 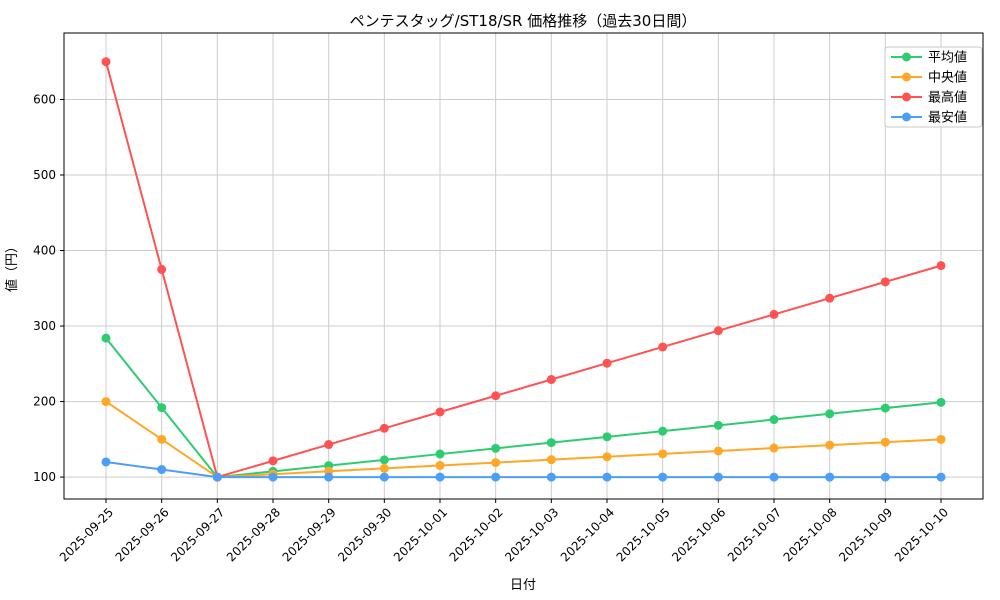 What do you see at coordinates (523, 585) in the screenshot?
I see `x-axis-label: 日付` at bounding box center [523, 585].